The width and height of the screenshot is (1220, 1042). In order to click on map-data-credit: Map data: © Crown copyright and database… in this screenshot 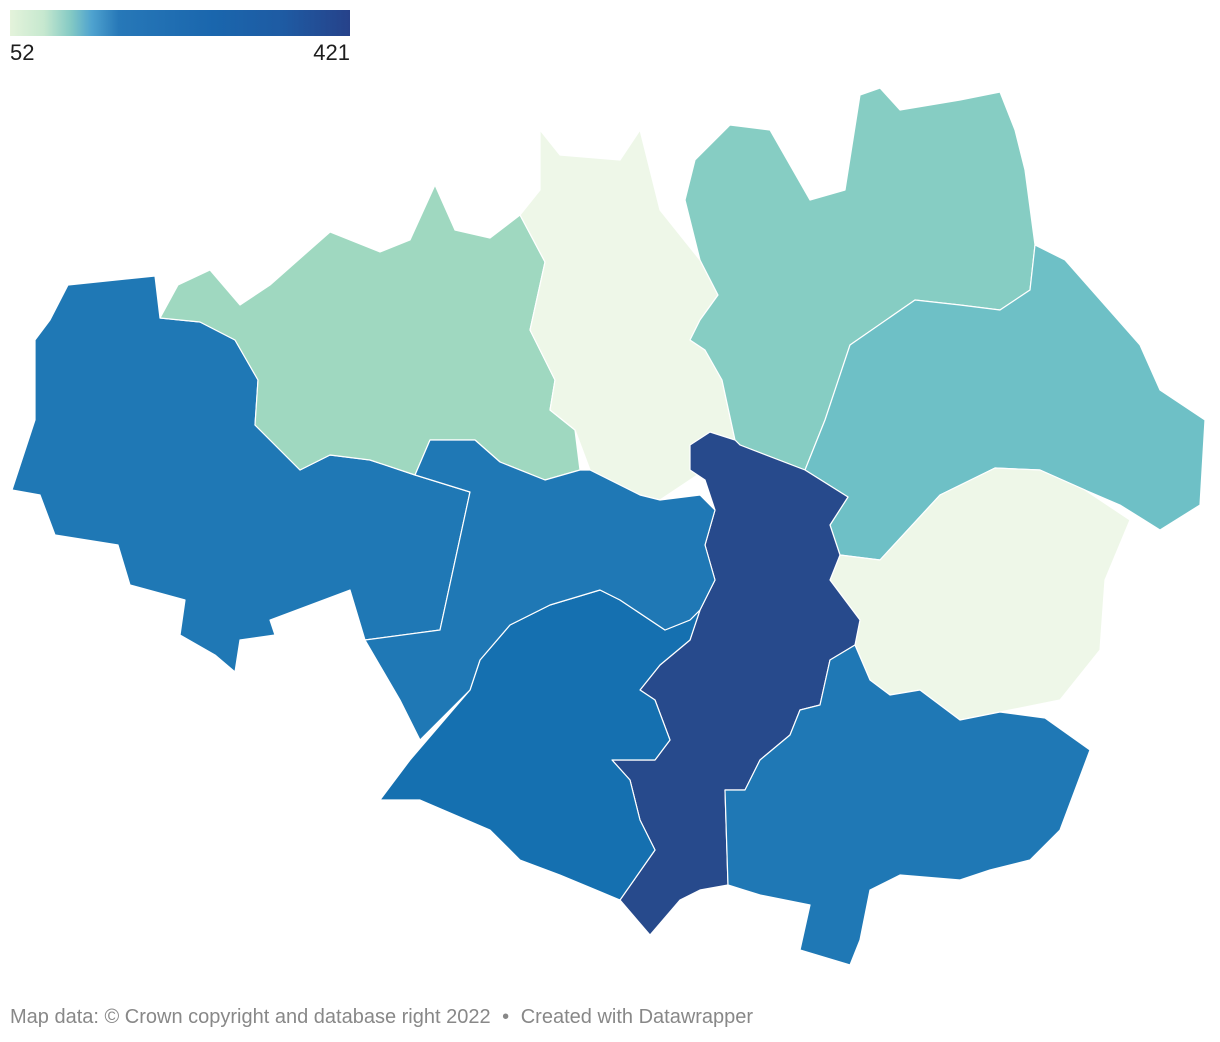, I will do `click(250, 1017)`.